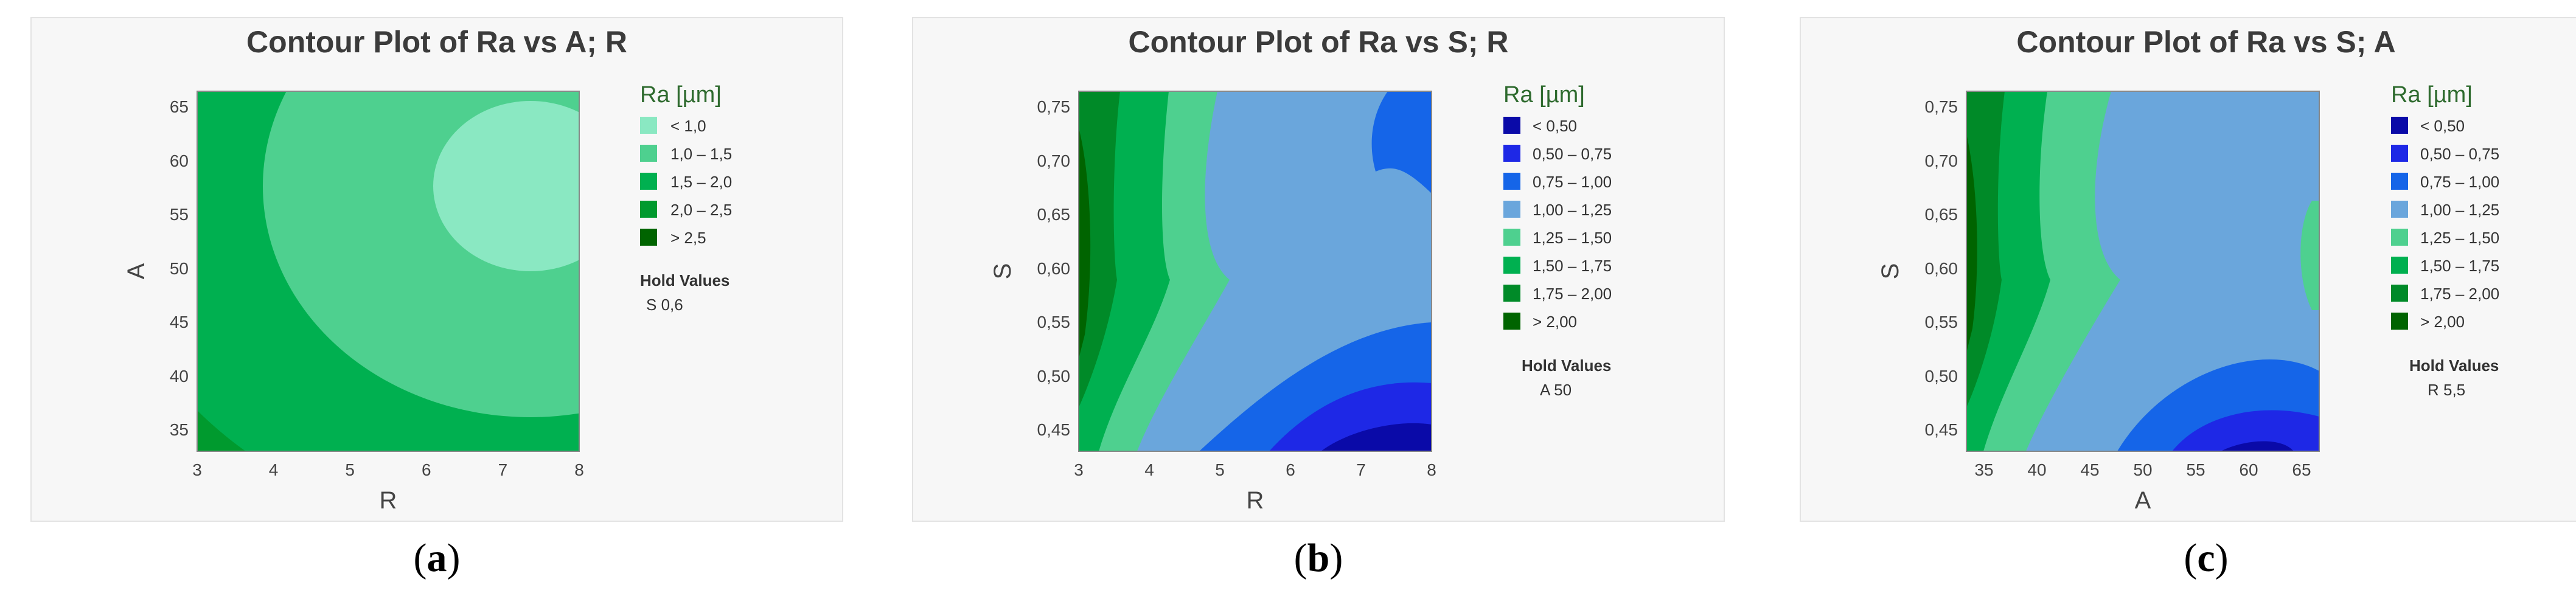 The height and width of the screenshot is (610, 2576). I want to click on region-1-25-1-50-right, so click(2309, 255).